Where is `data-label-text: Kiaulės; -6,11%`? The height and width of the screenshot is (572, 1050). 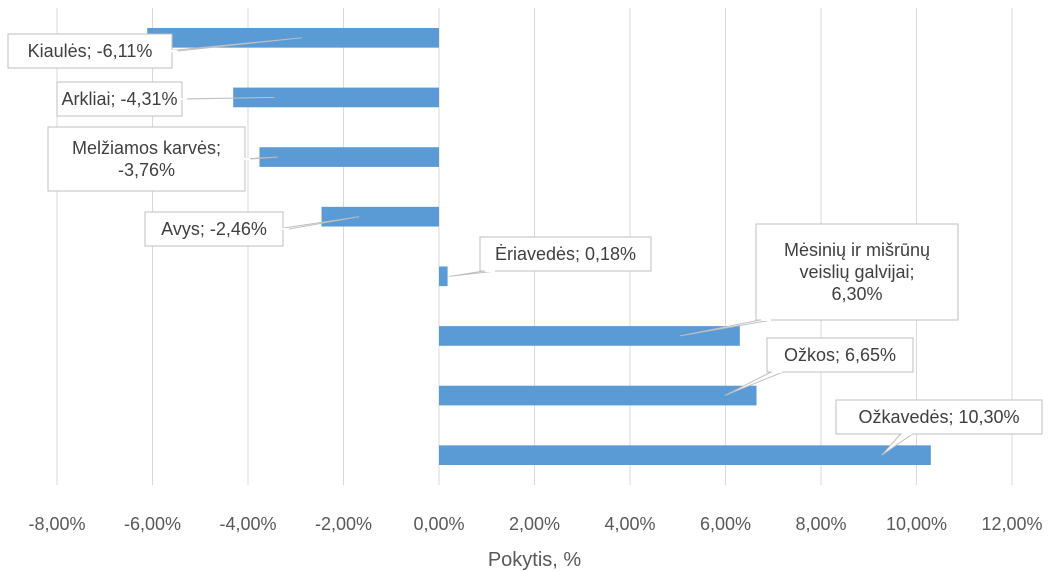 data-label-text: Kiaulės; -6,11% is located at coordinates (90, 51).